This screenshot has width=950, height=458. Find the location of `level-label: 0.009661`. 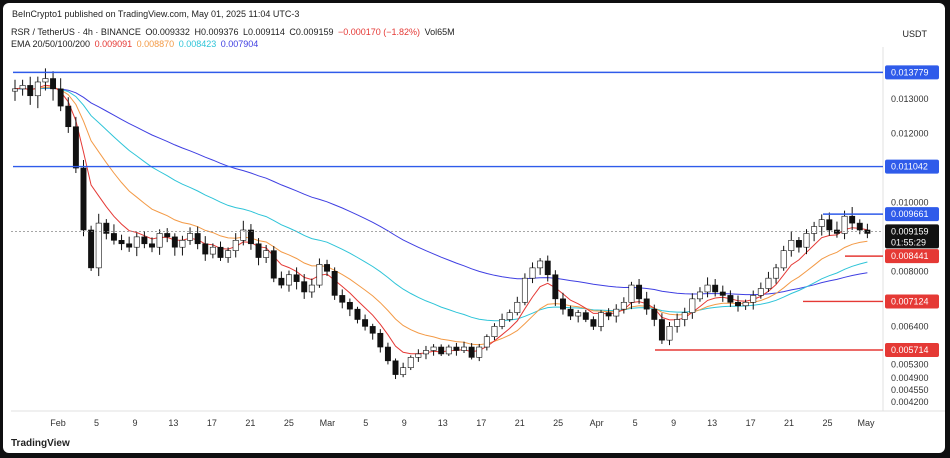

level-label: 0.009661 is located at coordinates (910, 214).